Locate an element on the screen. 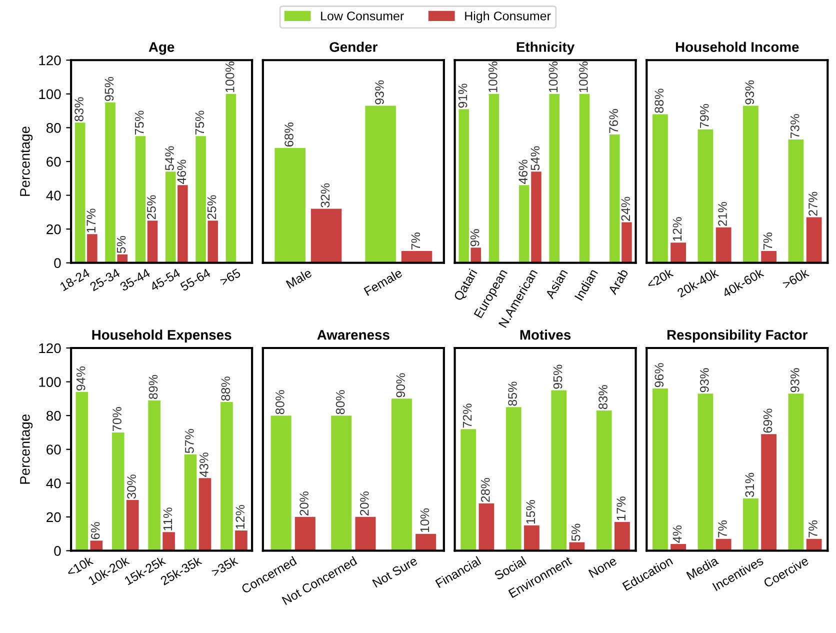 Image resolution: width=836 pixels, height=633 pixels. data-label: 9% is located at coordinates (475, 237).